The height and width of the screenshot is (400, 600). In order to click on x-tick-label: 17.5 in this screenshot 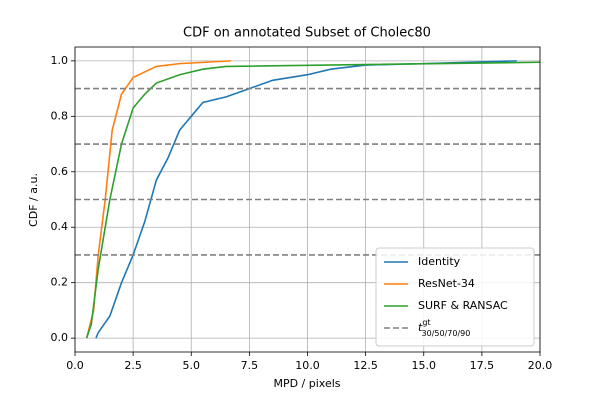, I will do `click(482, 365)`.